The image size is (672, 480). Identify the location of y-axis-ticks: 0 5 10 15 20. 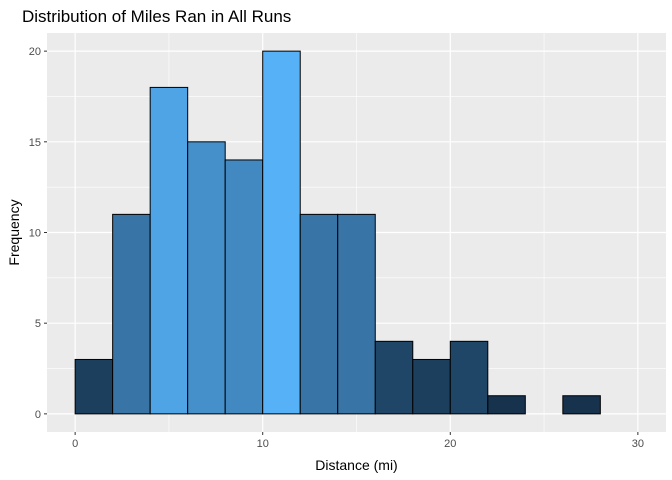
(38, 233).